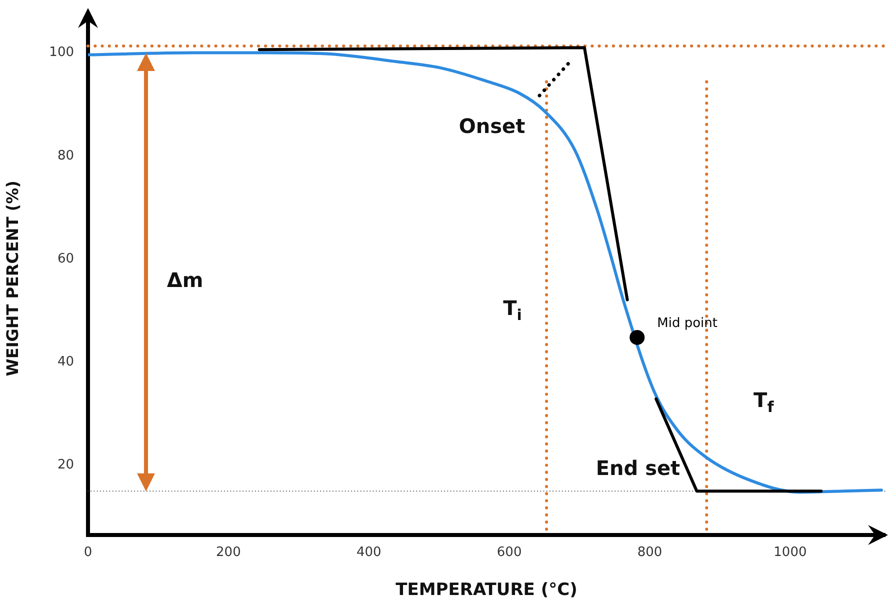 This screenshot has height=605, width=893. I want to click on y-tick-label: 80, so click(65, 156).